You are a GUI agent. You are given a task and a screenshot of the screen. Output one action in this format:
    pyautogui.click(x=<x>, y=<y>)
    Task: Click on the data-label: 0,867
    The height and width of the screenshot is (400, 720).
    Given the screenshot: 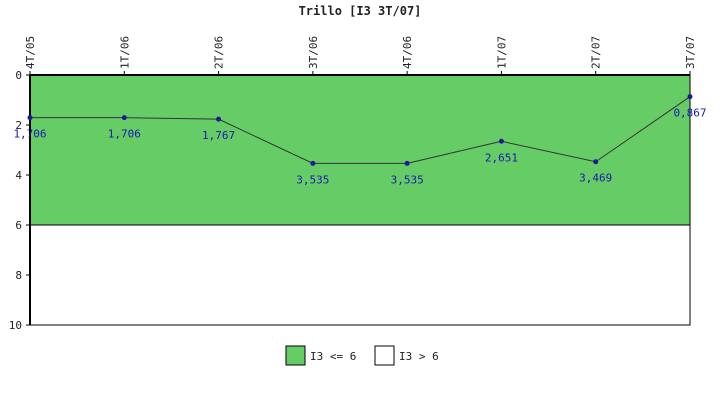 What is the action you would take?
    pyautogui.click(x=689, y=113)
    